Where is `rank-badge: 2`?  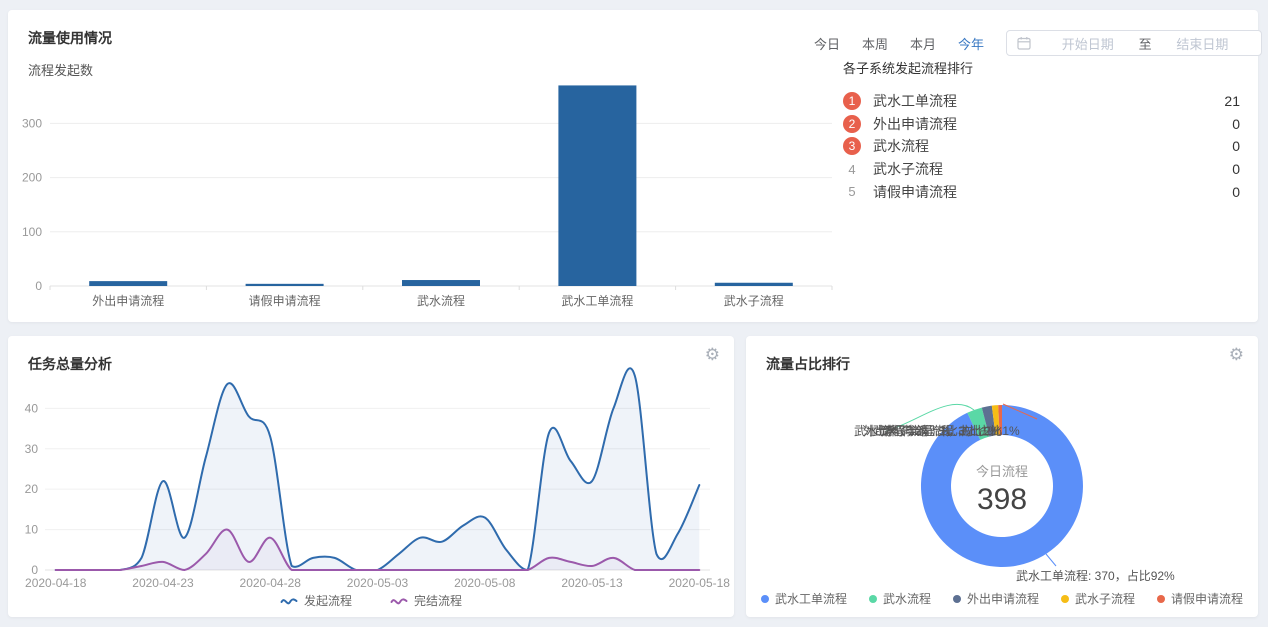
rank-badge: 2 is located at coordinates (852, 123).